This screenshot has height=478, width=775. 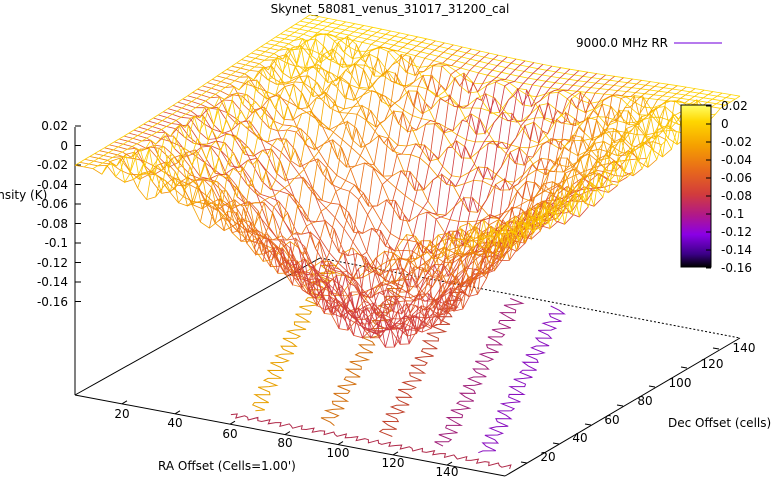 I want to click on z-tick-label: 0, so click(x=64, y=146).